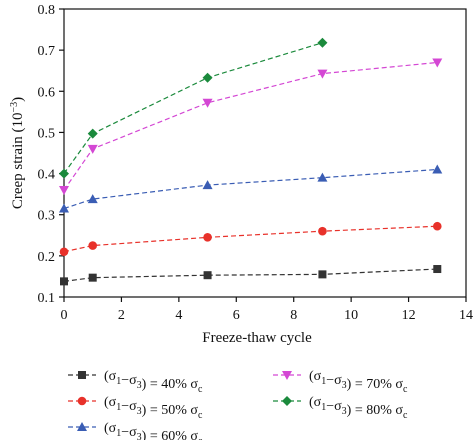 The width and height of the screenshot is (474, 440). What do you see at coordinates (293, 315) in the screenshot?
I see `x-tick-label: 8` at bounding box center [293, 315].